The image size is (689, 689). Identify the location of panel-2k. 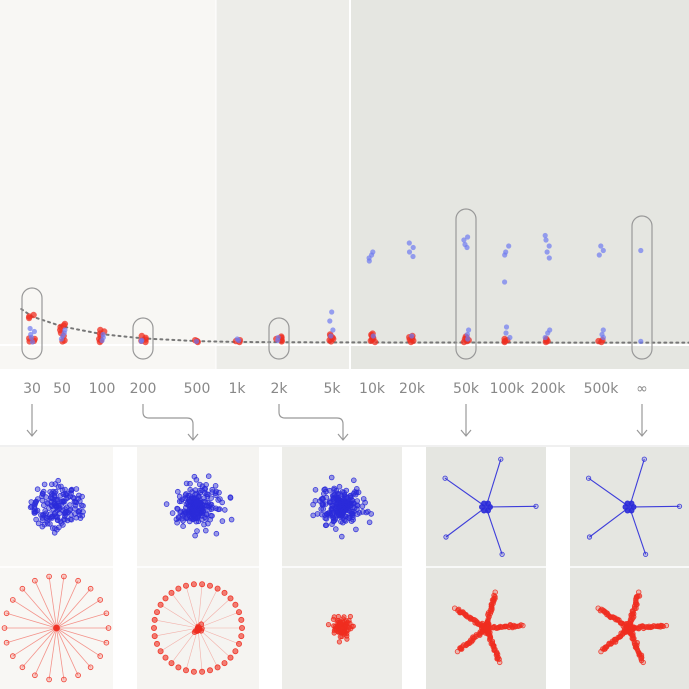
(342, 568).